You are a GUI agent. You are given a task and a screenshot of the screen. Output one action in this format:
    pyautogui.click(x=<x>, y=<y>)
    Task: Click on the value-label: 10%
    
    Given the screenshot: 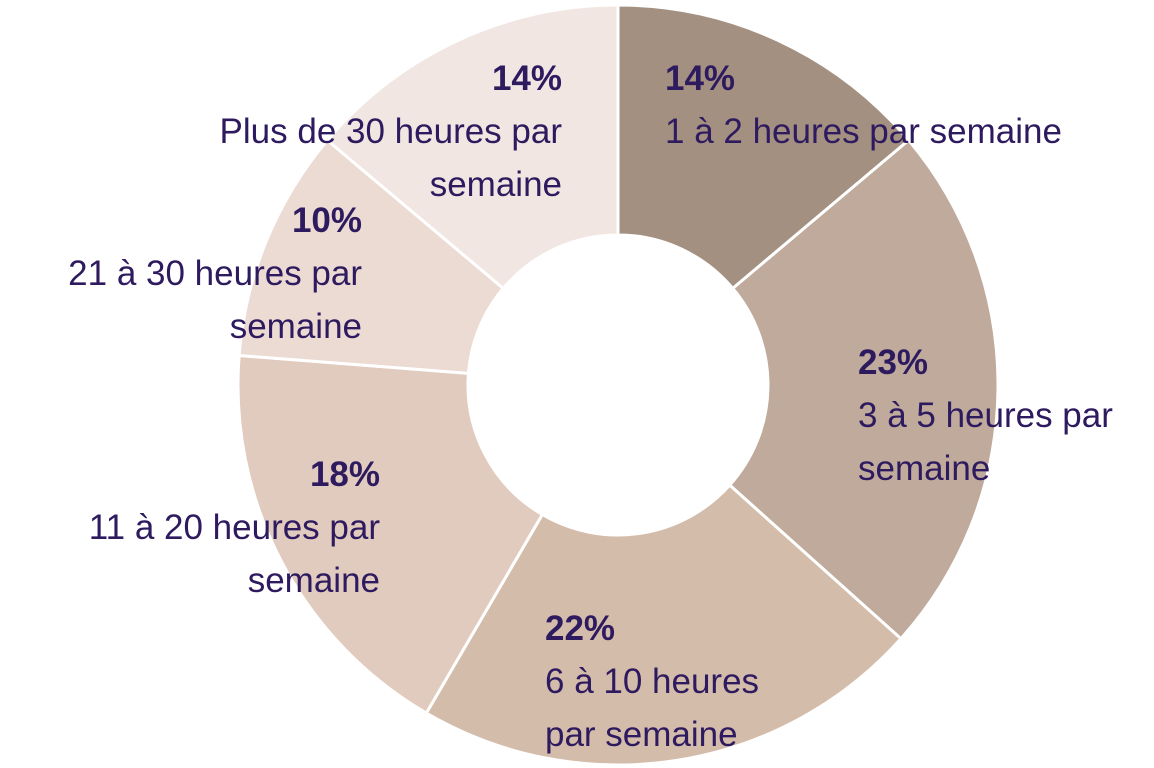 What is the action you would take?
    pyautogui.click(x=326, y=220)
    